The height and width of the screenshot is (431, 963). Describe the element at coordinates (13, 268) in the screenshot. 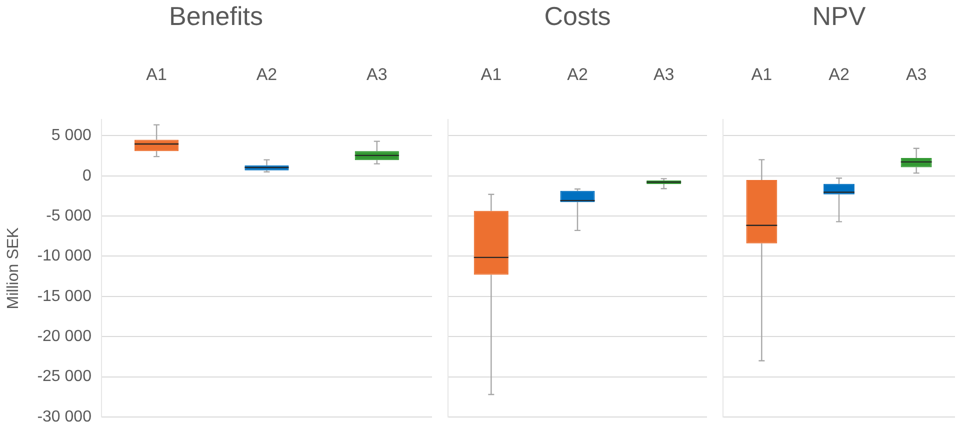

I see `y-axis-title: Million SEK` at that location.